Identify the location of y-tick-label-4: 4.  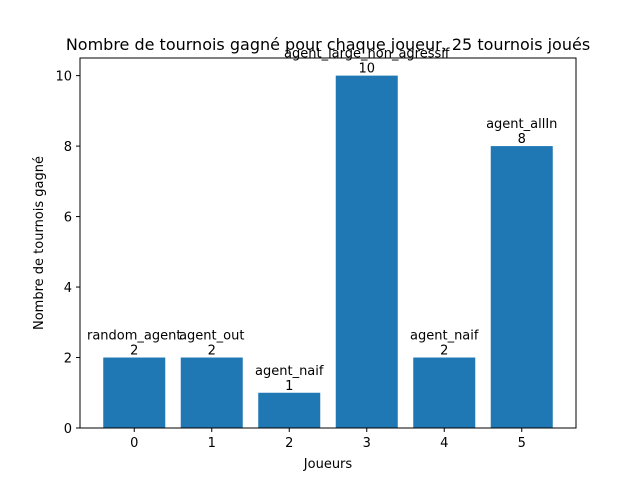
(68, 288).